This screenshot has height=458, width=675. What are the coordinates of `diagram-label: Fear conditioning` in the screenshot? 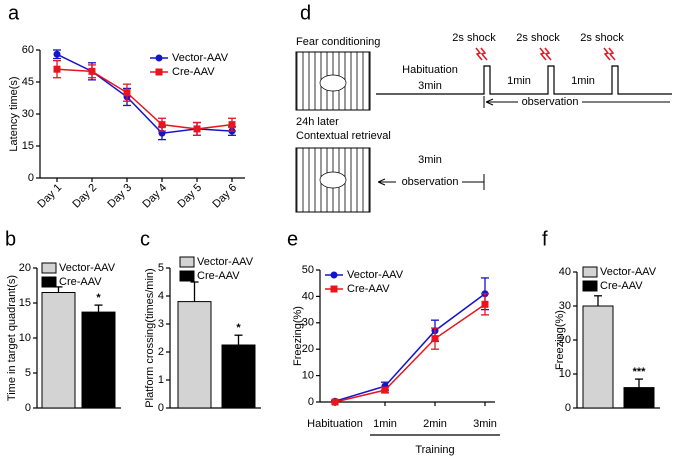 It's located at (338, 42).